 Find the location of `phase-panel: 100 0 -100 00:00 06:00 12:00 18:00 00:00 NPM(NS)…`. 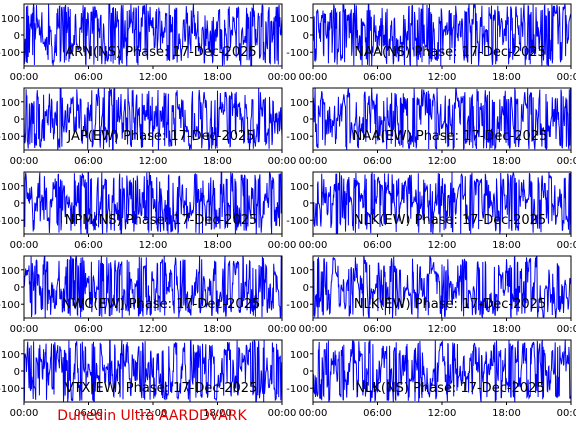

phase-panel: 100 0 -100 00:00 06:00 12:00 18:00 00:00 NPM(NS)… is located at coordinates (148, 211).